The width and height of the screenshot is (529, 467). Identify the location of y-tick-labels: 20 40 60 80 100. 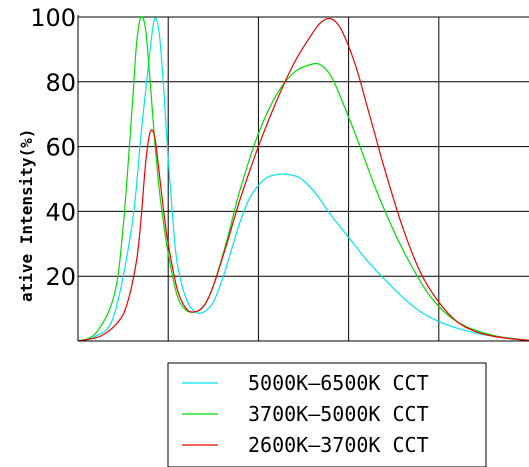
(53, 147).